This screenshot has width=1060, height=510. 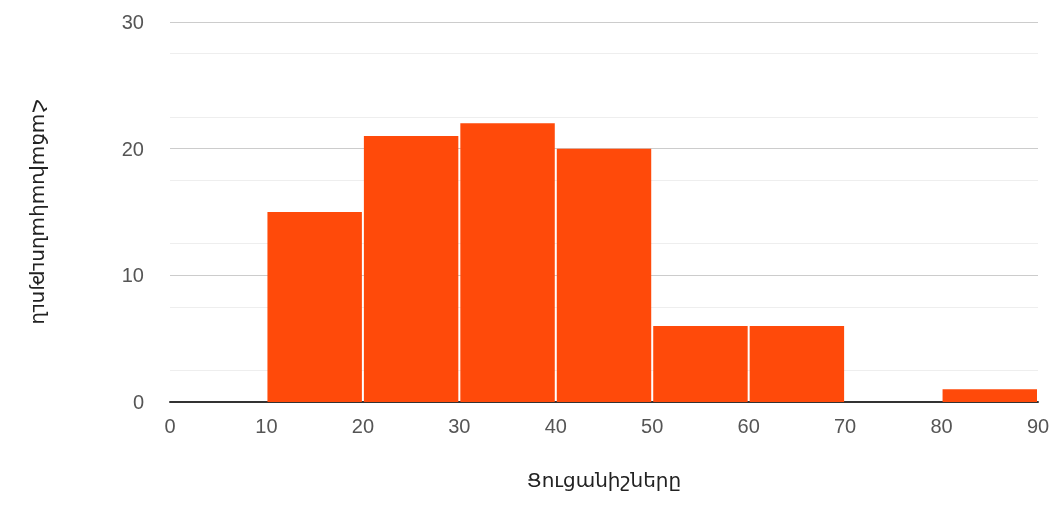 I want to click on x-tick-label: 10, so click(x=266, y=426).